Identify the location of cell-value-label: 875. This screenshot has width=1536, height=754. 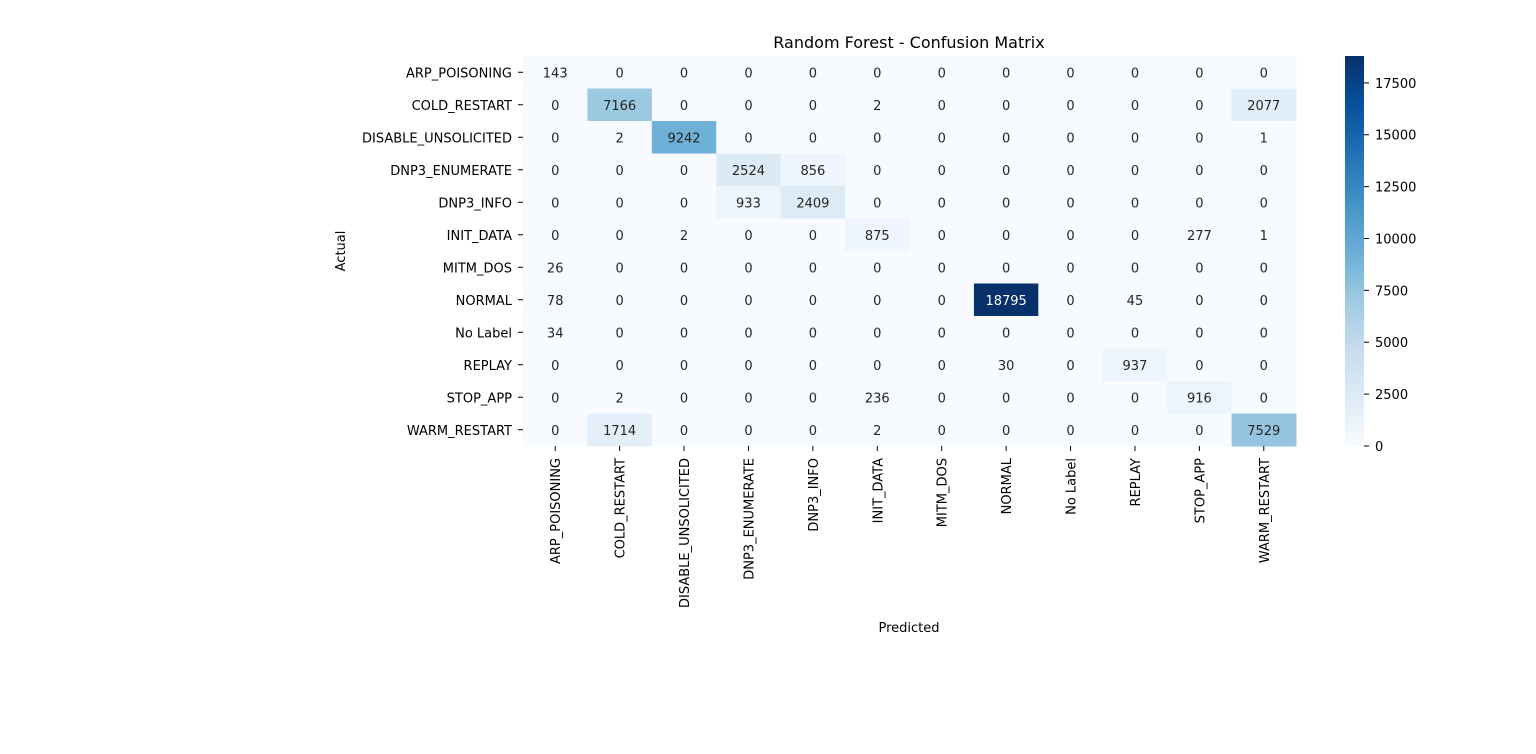
(877, 236).